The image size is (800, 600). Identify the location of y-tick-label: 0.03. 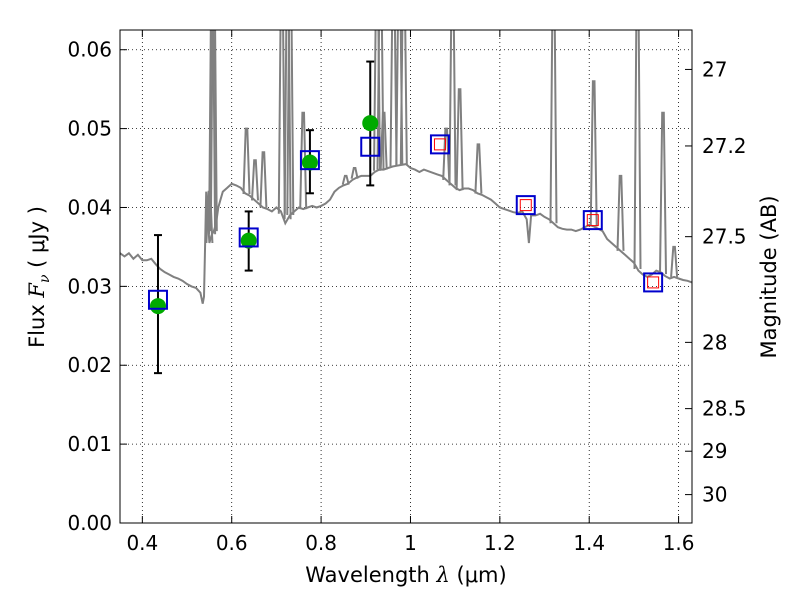
(89, 286).